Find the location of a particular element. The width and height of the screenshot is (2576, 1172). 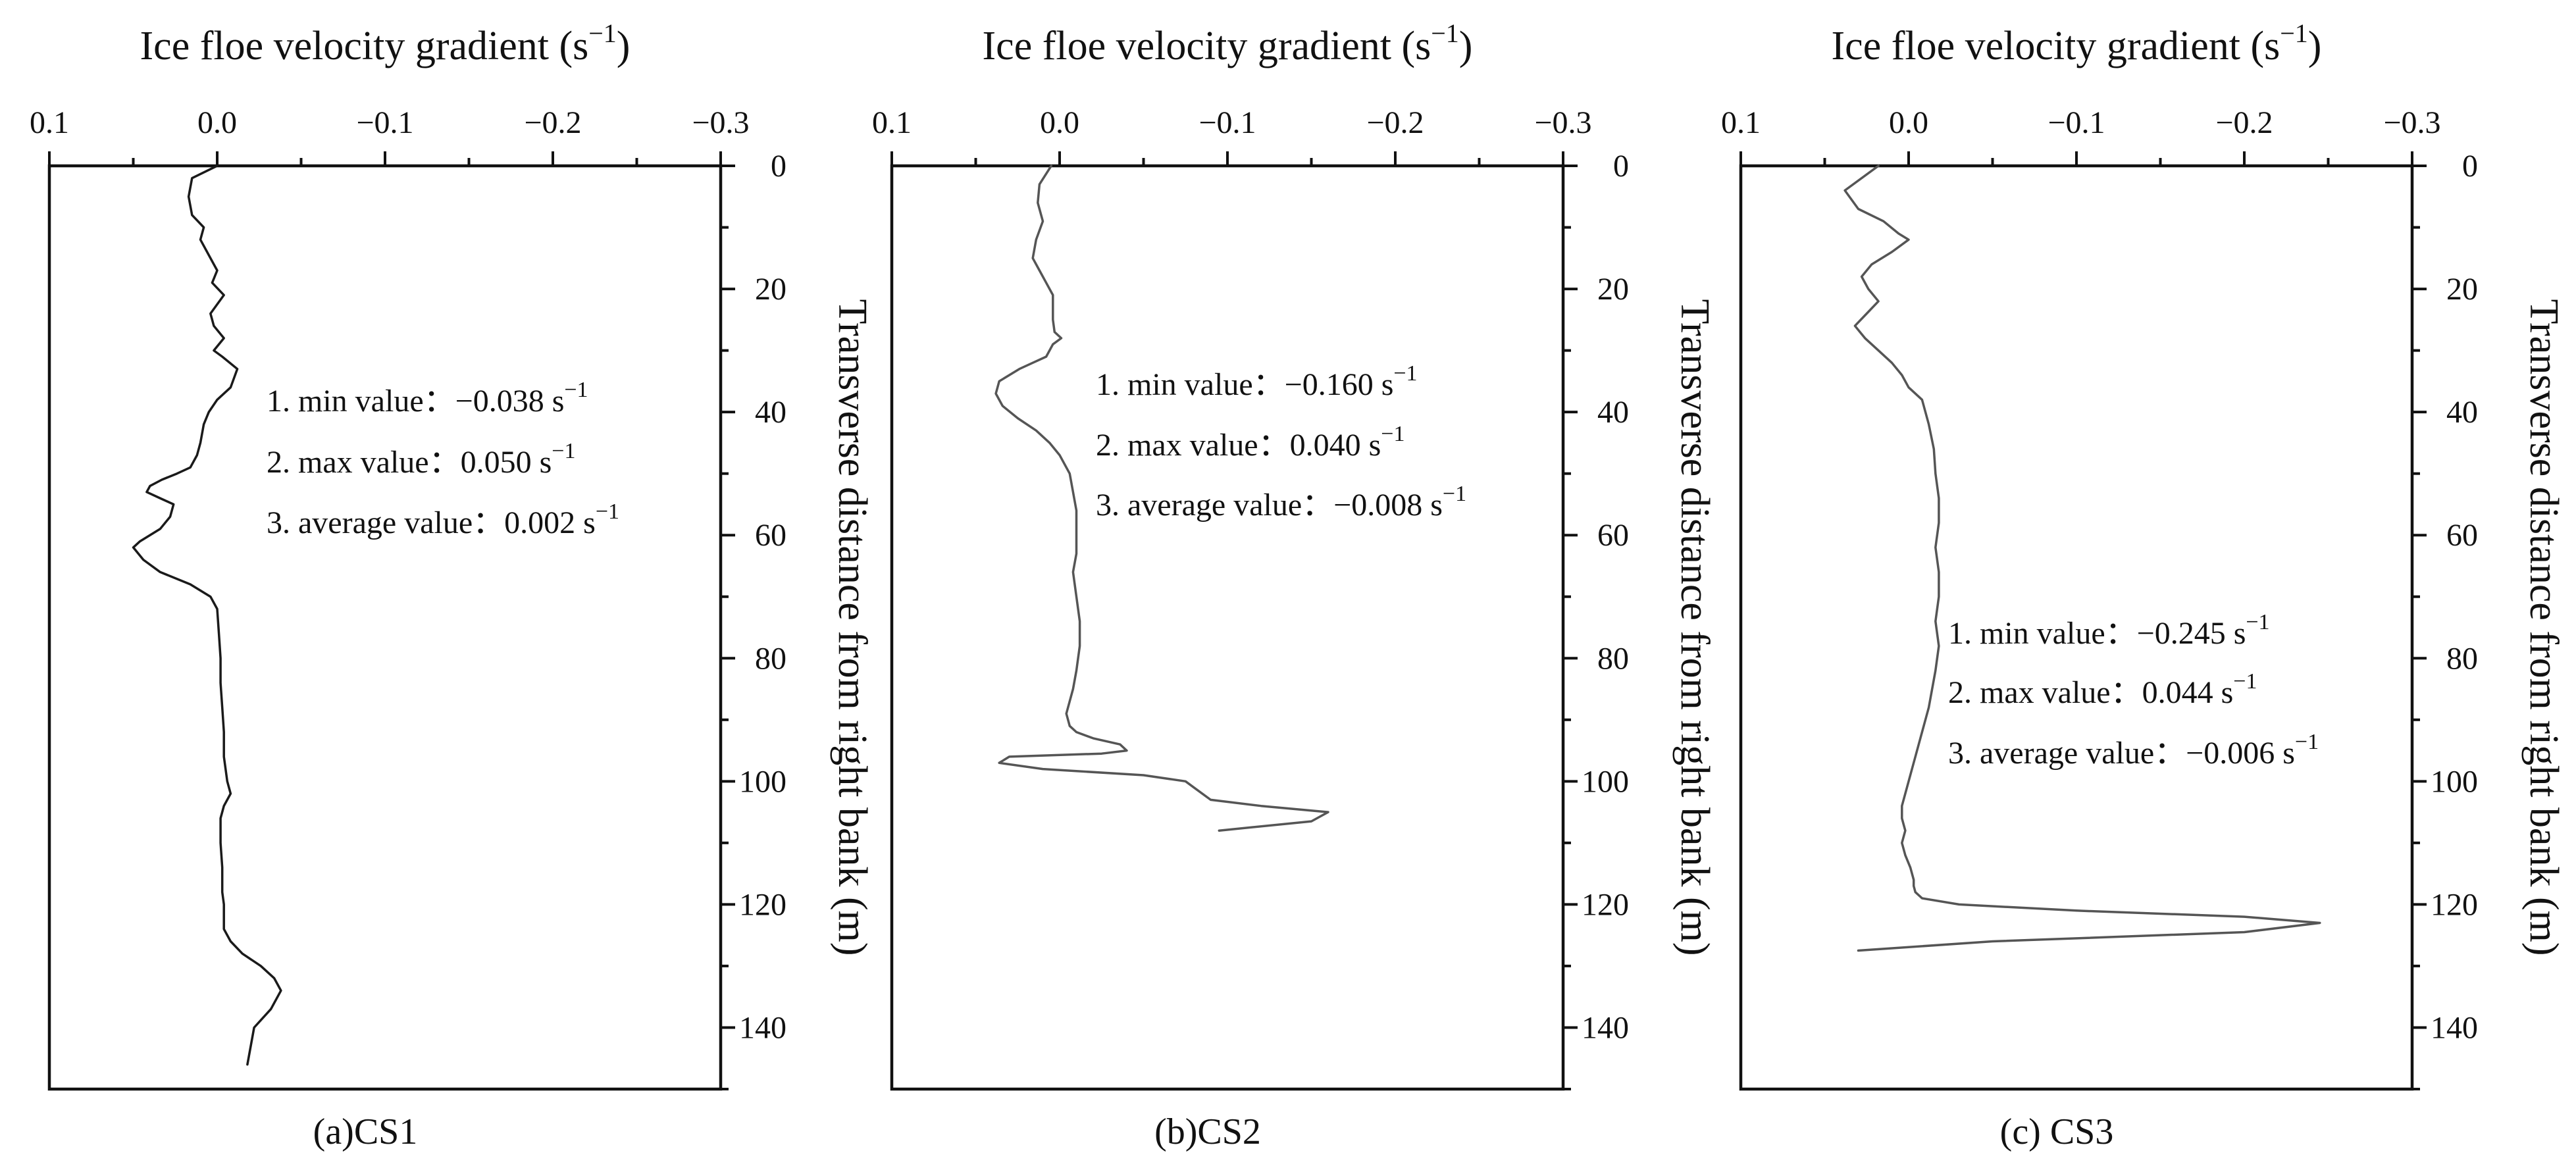

annotation-text: 1. min value：−0.245 s is located at coordinates (2097, 634).